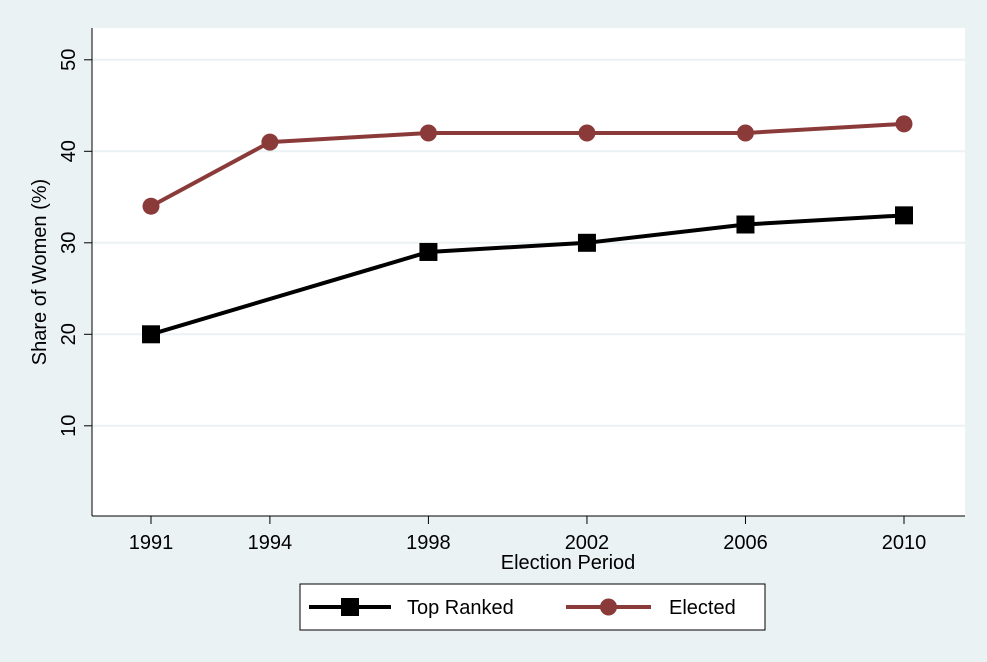  What do you see at coordinates (532, 607) in the screenshot?
I see `legend: Top Ranked Elected` at bounding box center [532, 607].